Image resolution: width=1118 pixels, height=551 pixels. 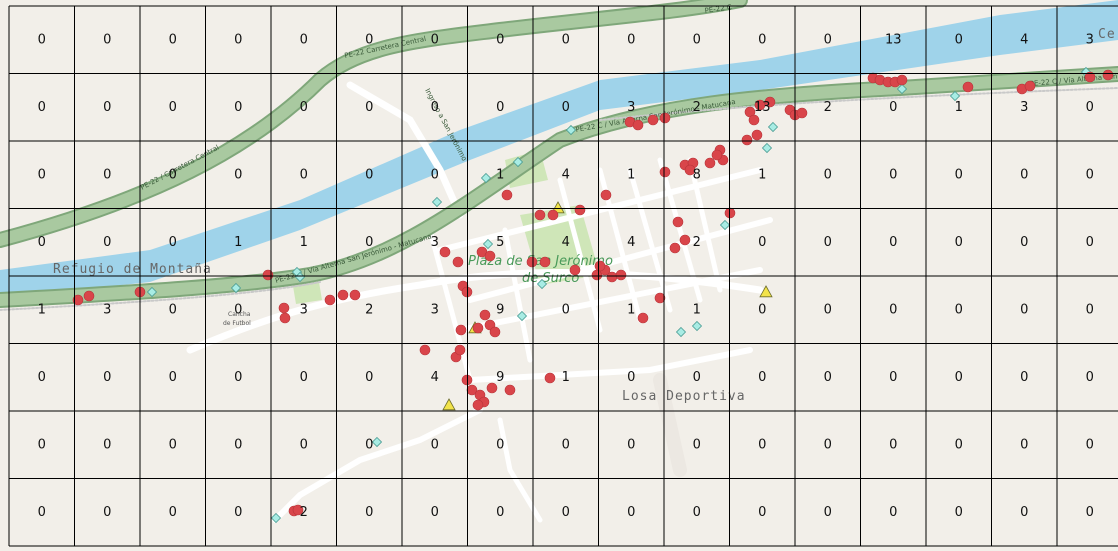 What do you see at coordinates (435, 377) in the screenshot?
I see `grid-cell-count: 4` at bounding box center [435, 377].